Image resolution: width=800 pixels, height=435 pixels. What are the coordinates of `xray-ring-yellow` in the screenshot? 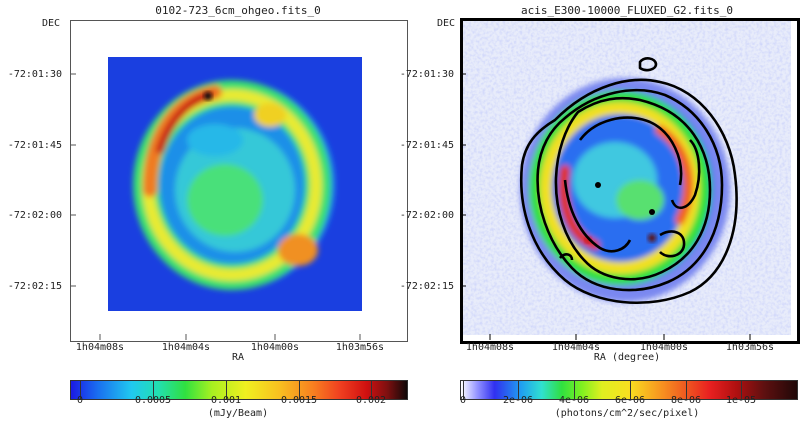 It's located at (620, 188).